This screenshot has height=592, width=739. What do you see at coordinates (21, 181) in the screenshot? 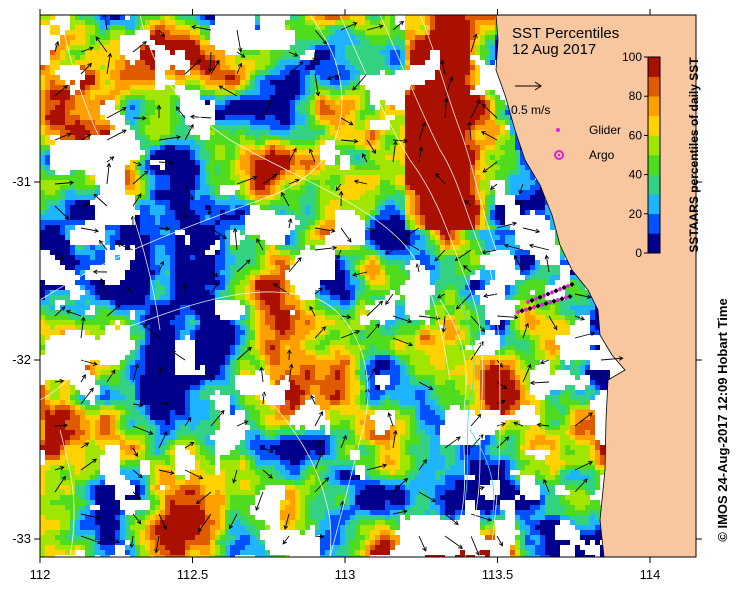
I see `y-tick-label: -31` at bounding box center [21, 181].